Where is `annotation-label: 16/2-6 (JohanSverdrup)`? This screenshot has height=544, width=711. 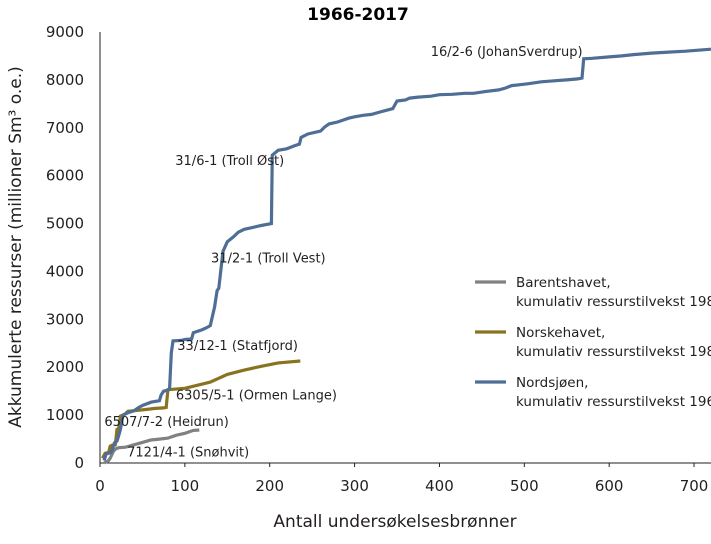
annotation-label: 16/2-6 (JohanSverdrup) is located at coordinates (507, 52).